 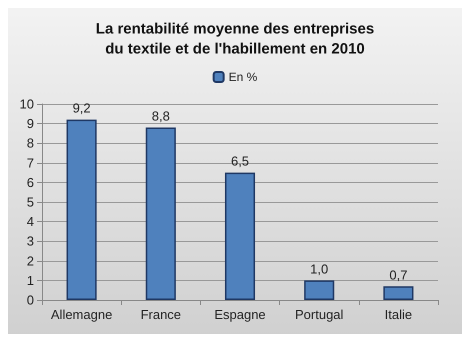 What do you see at coordinates (30, 182) in the screenshot?
I see `y-tick-label: 6` at bounding box center [30, 182].